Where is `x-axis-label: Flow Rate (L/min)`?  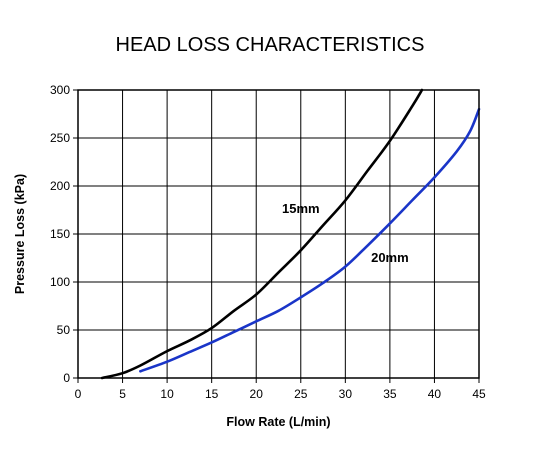 x-axis-label: Flow Rate (L/min) is located at coordinates (278, 422).